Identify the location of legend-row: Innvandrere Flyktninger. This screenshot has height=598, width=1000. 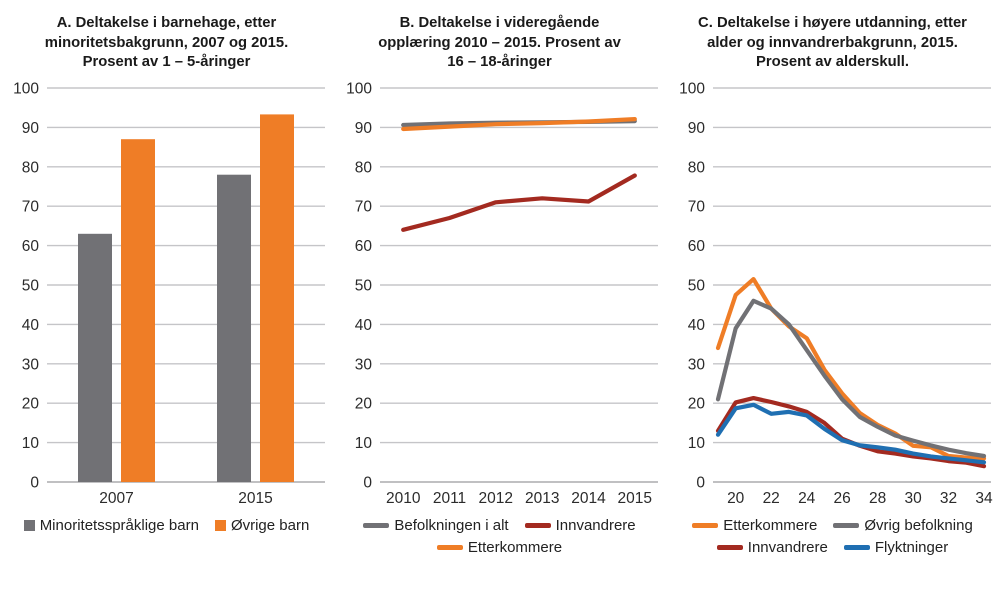
(832, 547).